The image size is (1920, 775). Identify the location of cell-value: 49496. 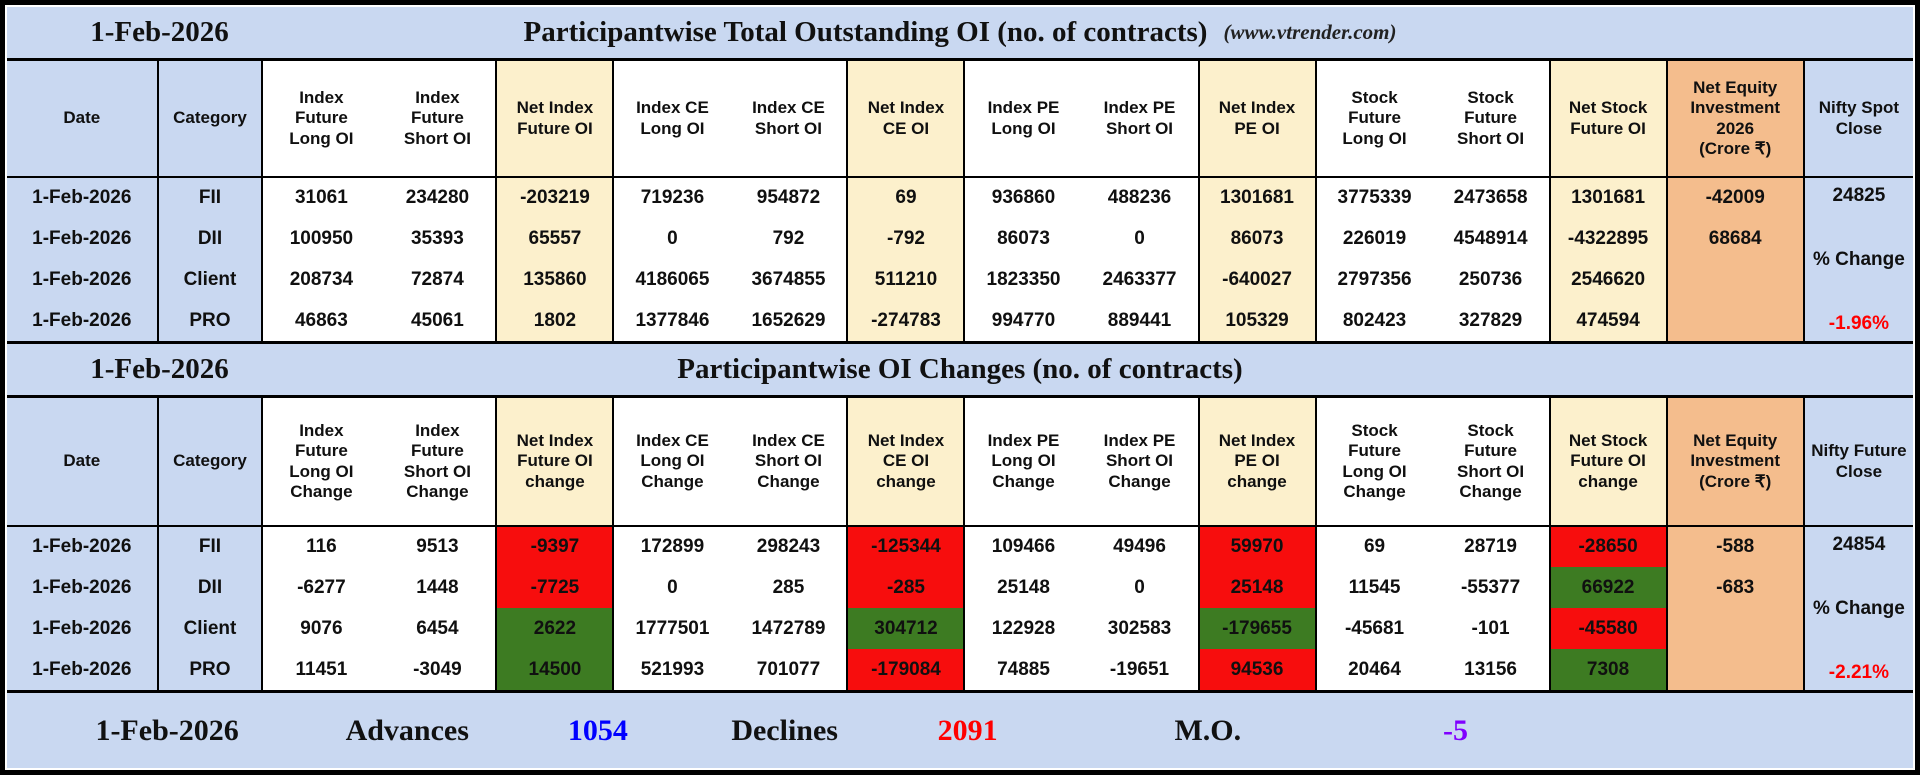
(1140, 546).